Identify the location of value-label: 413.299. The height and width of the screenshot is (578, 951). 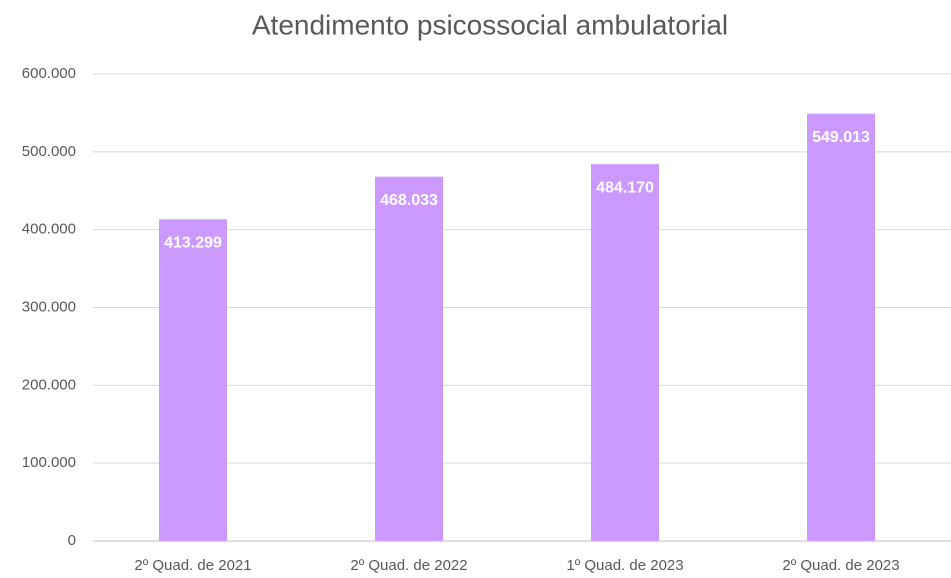
(193, 243).